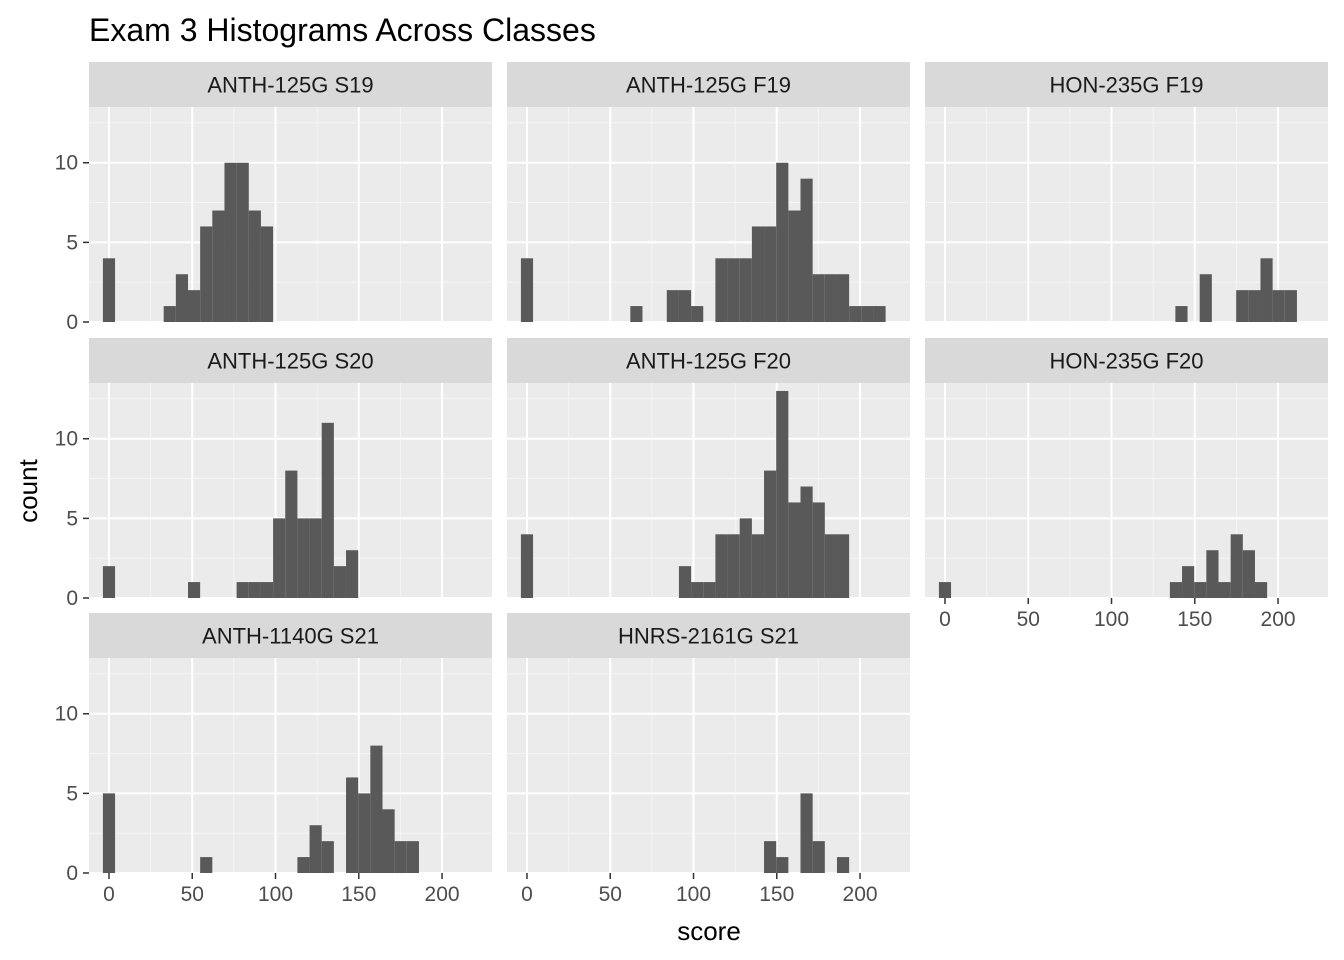 The width and height of the screenshot is (1344, 960). What do you see at coordinates (1126, 468) in the screenshot?
I see `facet-panel-hon-235g-f20: HON-235G F20` at bounding box center [1126, 468].